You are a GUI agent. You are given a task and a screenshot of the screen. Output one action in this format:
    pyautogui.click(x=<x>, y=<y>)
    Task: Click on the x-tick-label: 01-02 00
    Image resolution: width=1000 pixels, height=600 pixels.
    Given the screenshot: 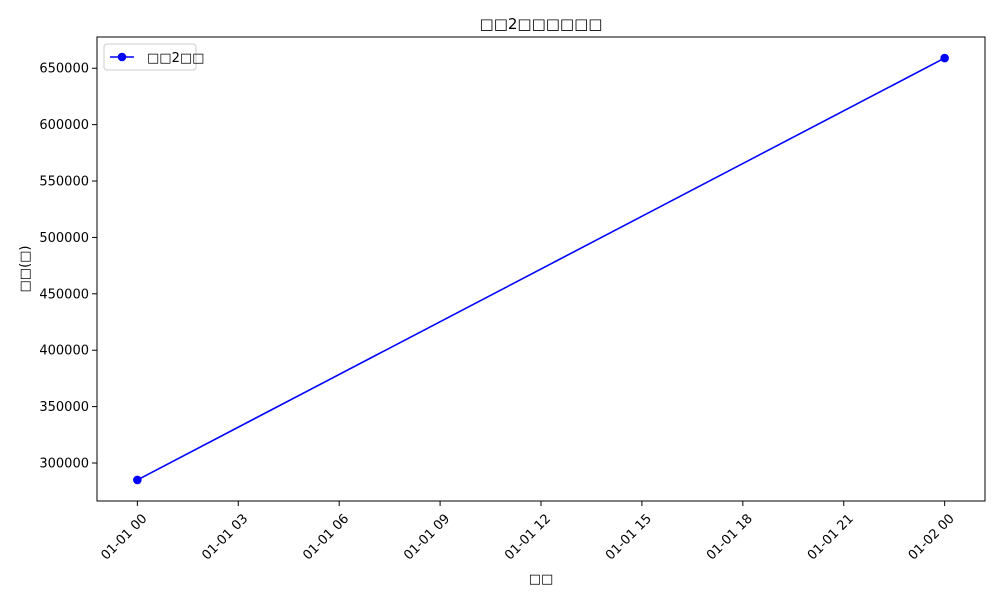 What is the action you would take?
    pyautogui.click(x=932, y=537)
    